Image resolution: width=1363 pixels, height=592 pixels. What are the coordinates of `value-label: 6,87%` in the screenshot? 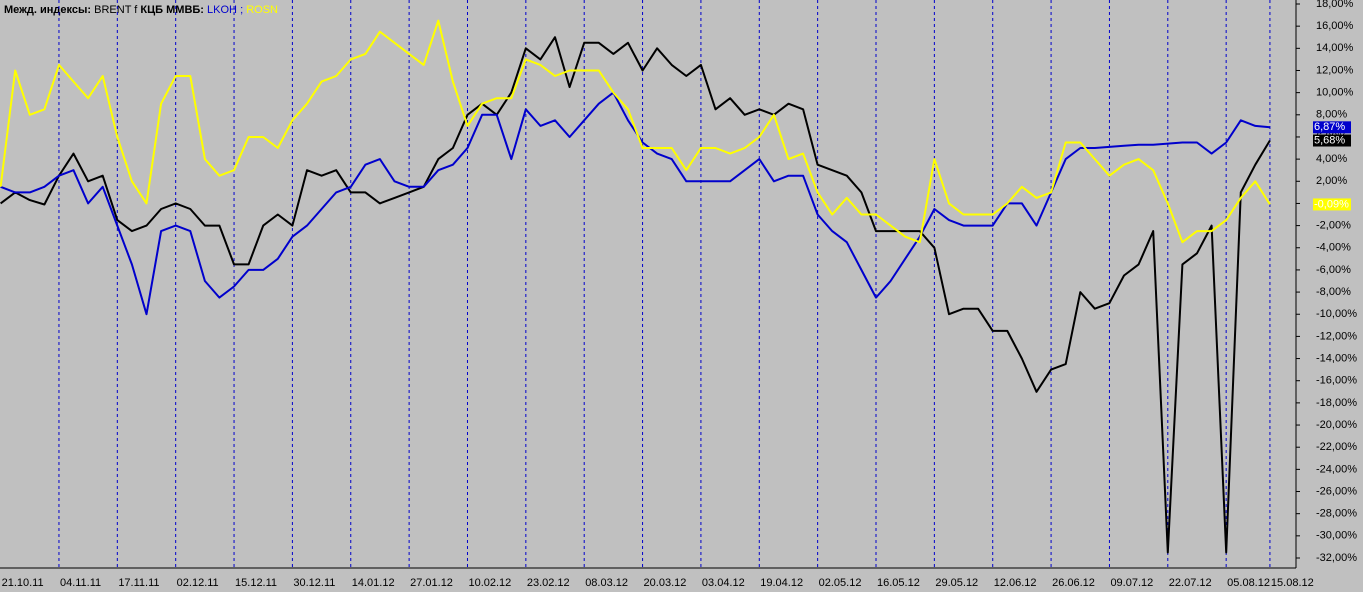 It's located at (1329, 127).